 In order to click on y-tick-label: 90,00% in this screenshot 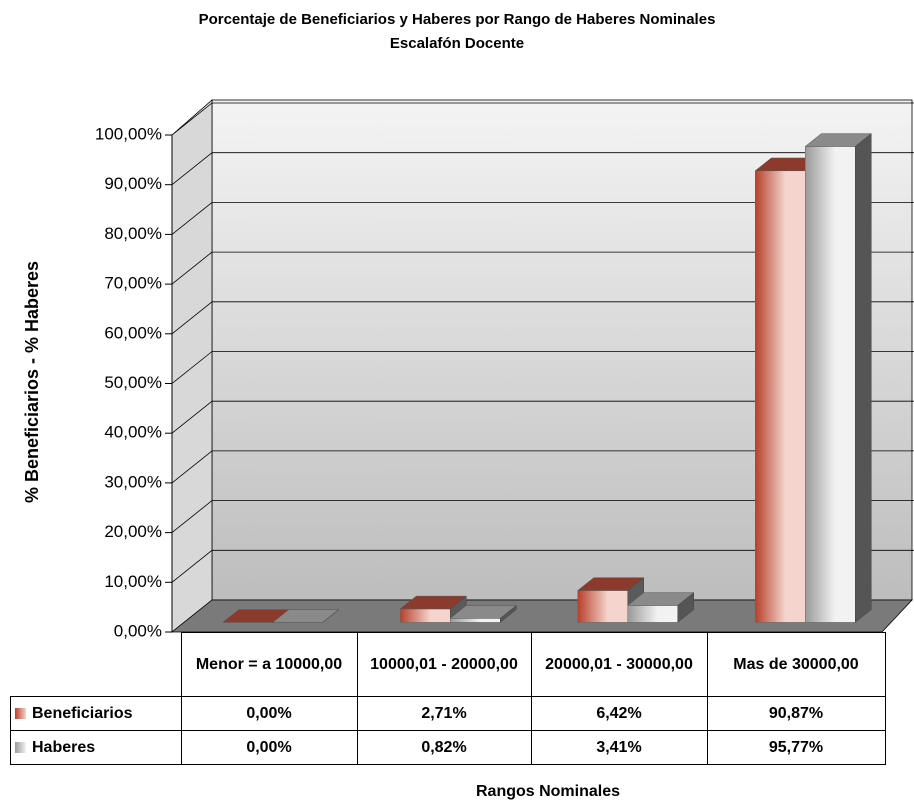, I will do `click(133, 183)`.